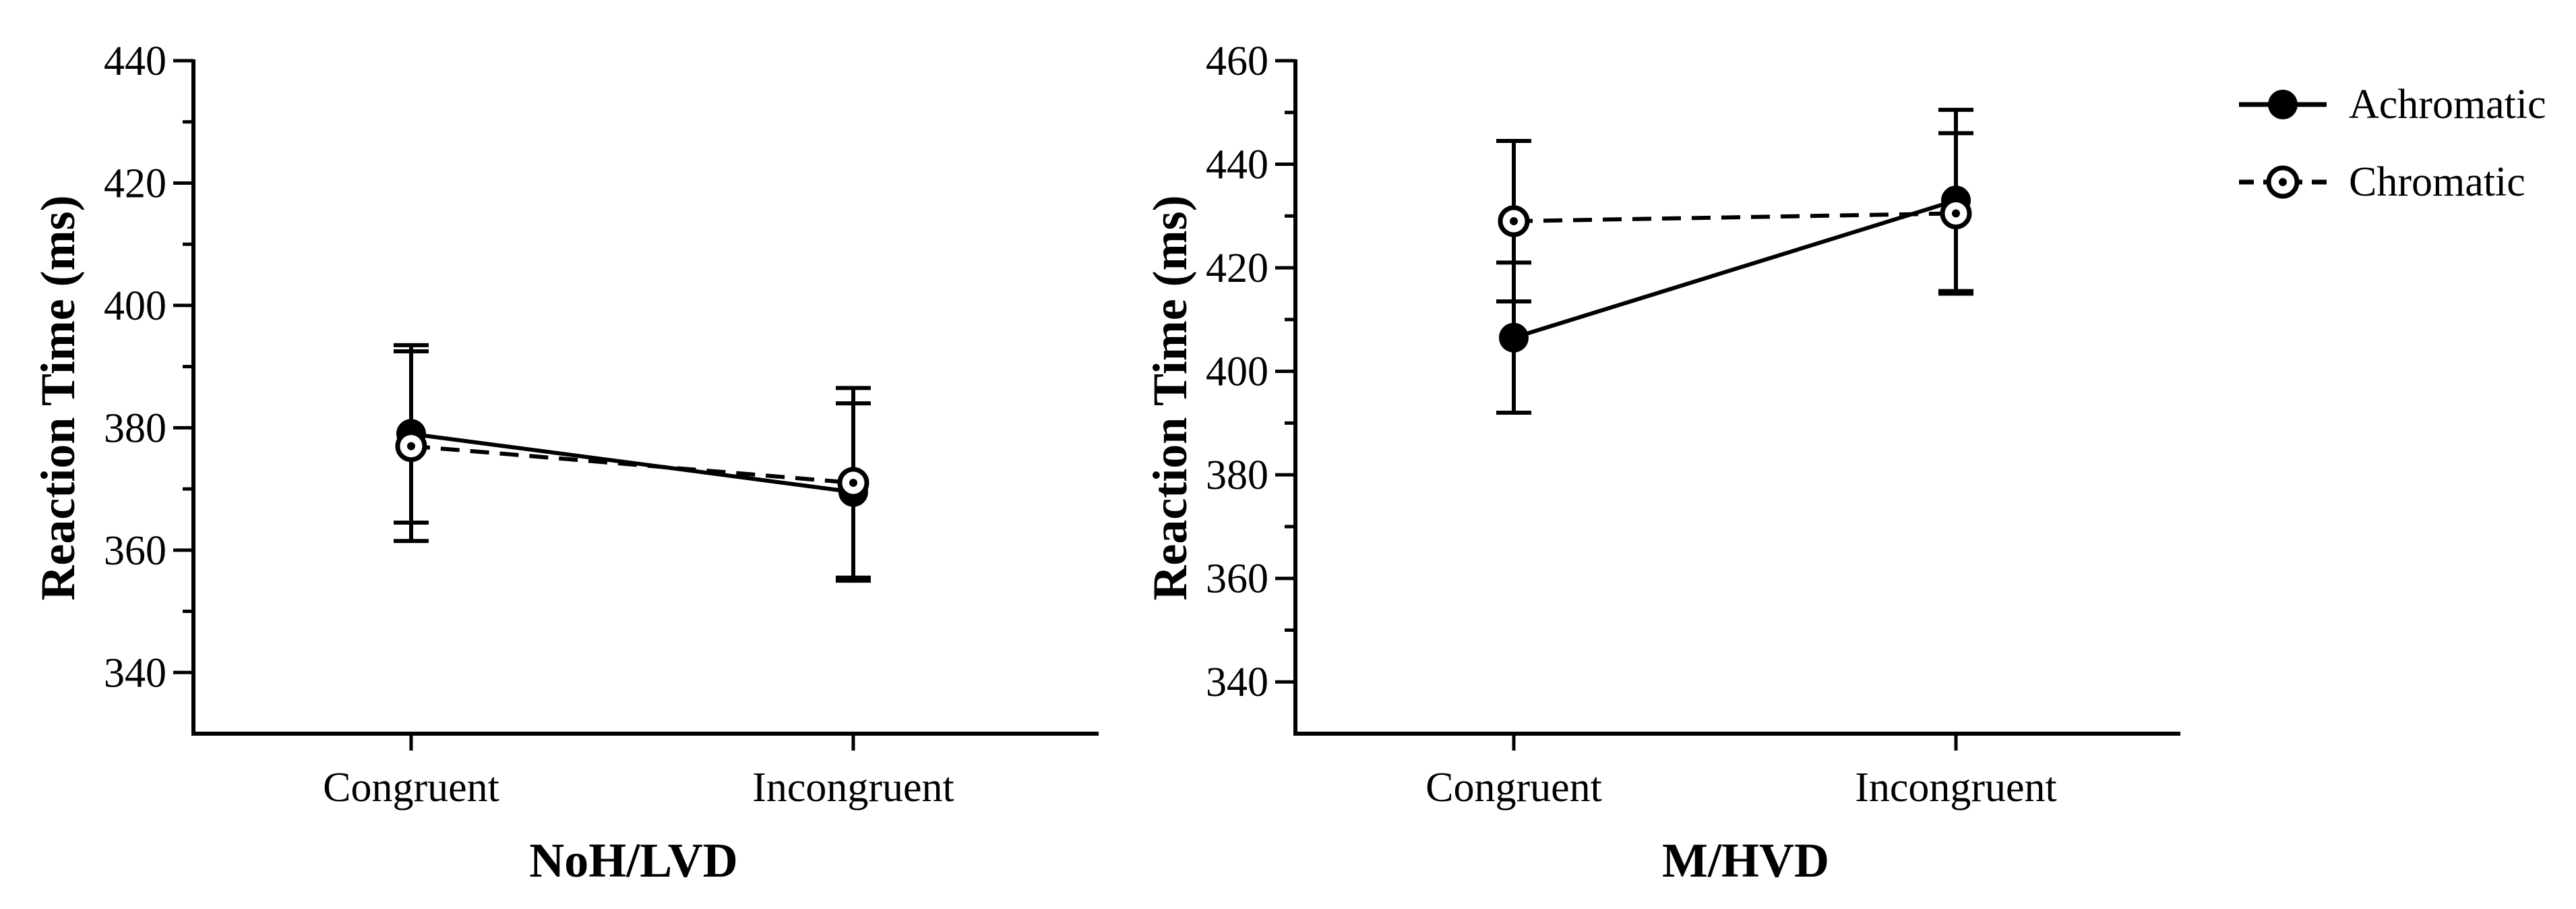 This screenshot has width=2576, height=909. I want to click on y-tick-label: 460, so click(1237, 61).